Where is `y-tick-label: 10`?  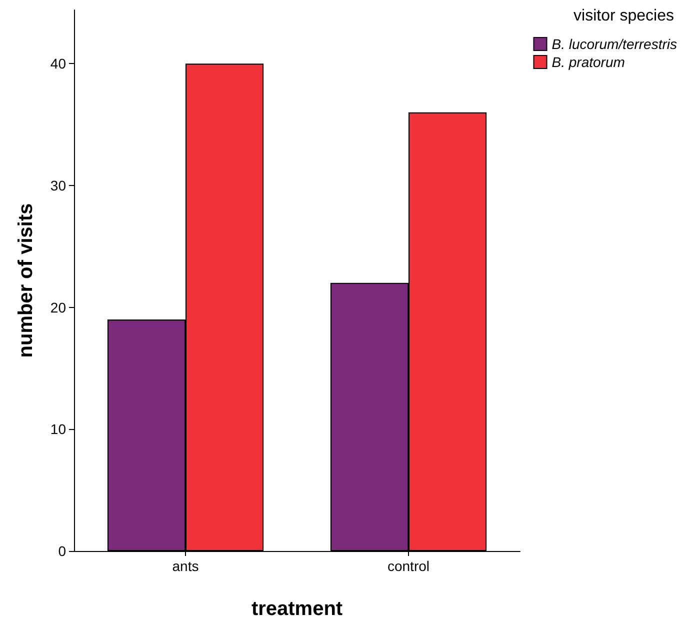
y-tick-label: 10 is located at coordinates (58, 429).